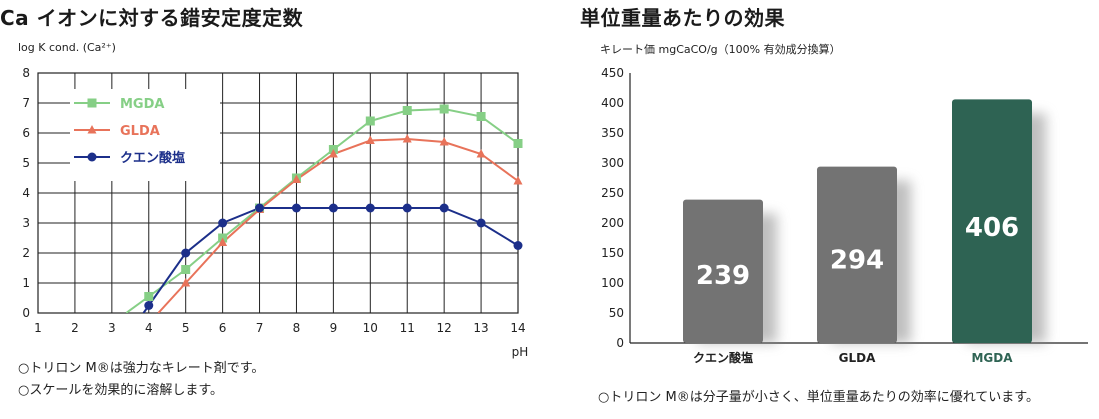  Describe the element at coordinates (444, 328) in the screenshot. I see `x-tick-label: 12` at that location.